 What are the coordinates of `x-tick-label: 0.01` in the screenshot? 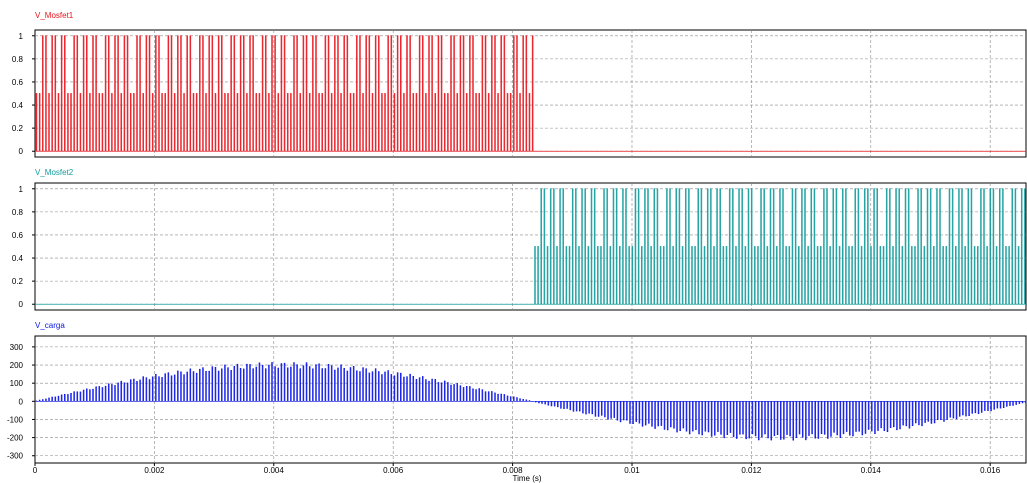 It's located at (632, 470).